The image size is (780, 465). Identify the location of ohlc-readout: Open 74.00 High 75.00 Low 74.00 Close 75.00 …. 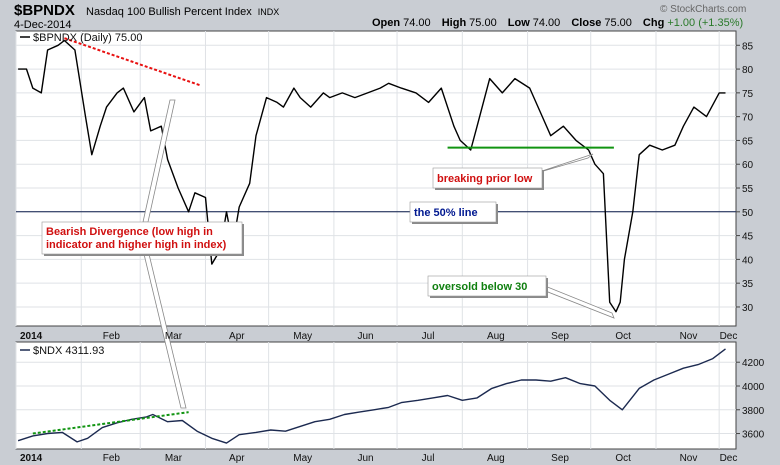
(557, 23).